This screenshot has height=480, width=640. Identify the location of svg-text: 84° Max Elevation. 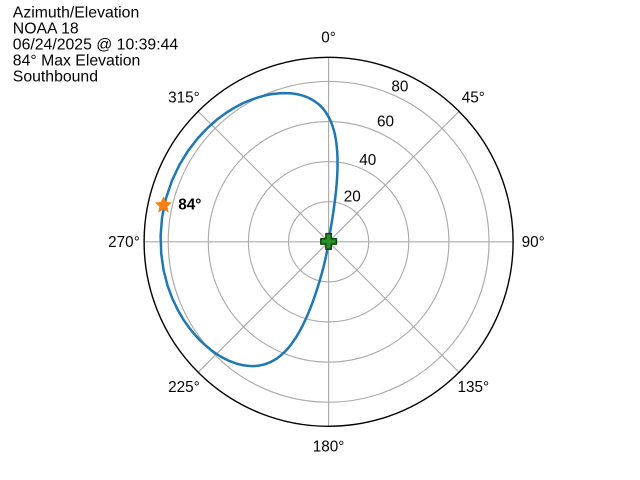
(77, 61).